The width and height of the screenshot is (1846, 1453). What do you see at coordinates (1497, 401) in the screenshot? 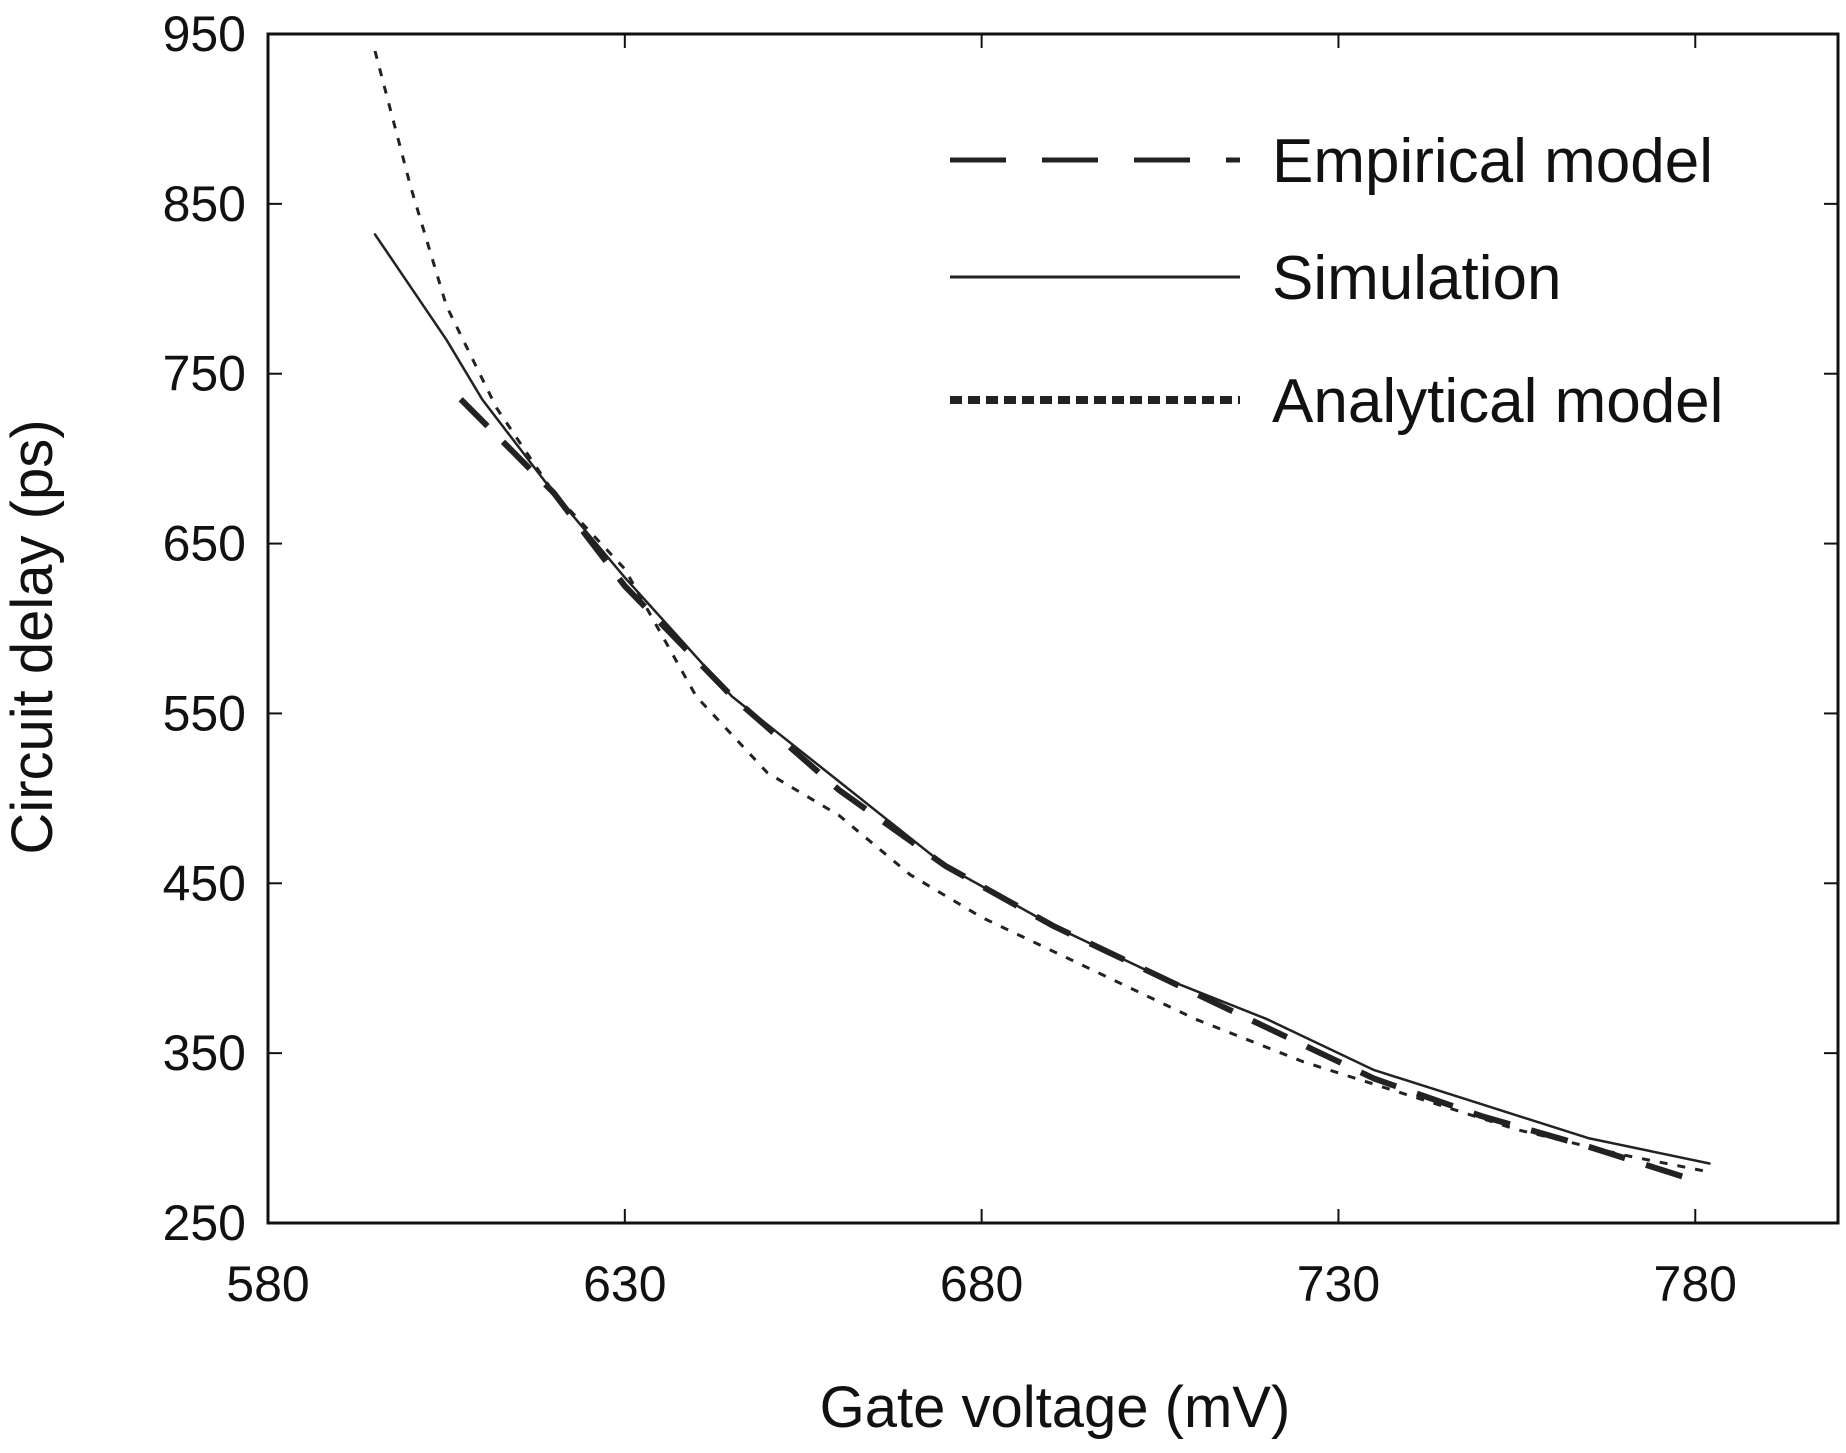
I see `legend-label: Analytical model` at bounding box center [1497, 401].